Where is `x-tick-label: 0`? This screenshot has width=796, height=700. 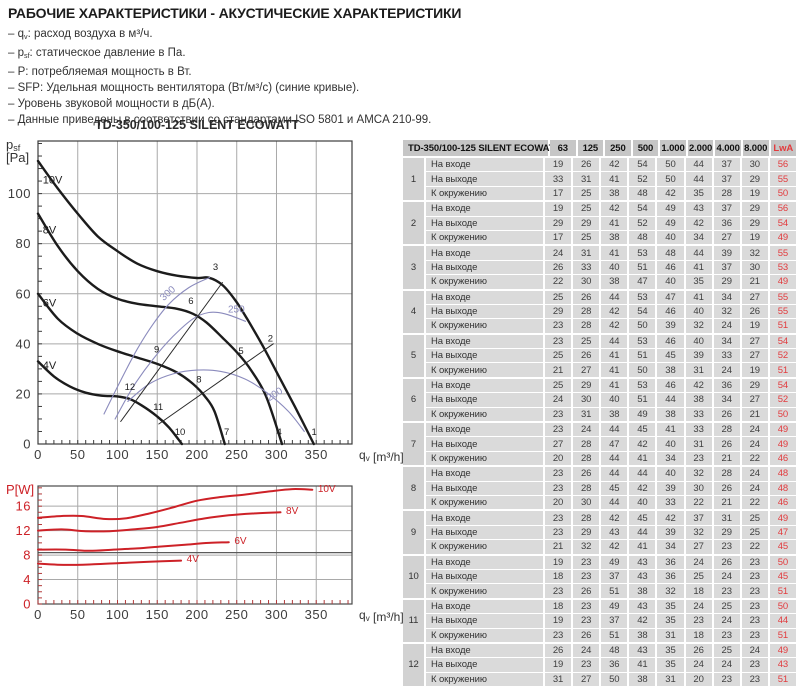 x-tick-label: 0 is located at coordinates (38, 614).